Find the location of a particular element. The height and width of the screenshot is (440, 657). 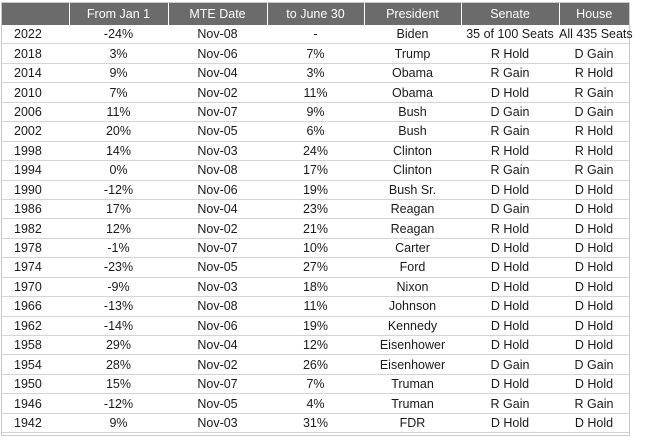

to-june-30-cell: 24% is located at coordinates (315, 151).